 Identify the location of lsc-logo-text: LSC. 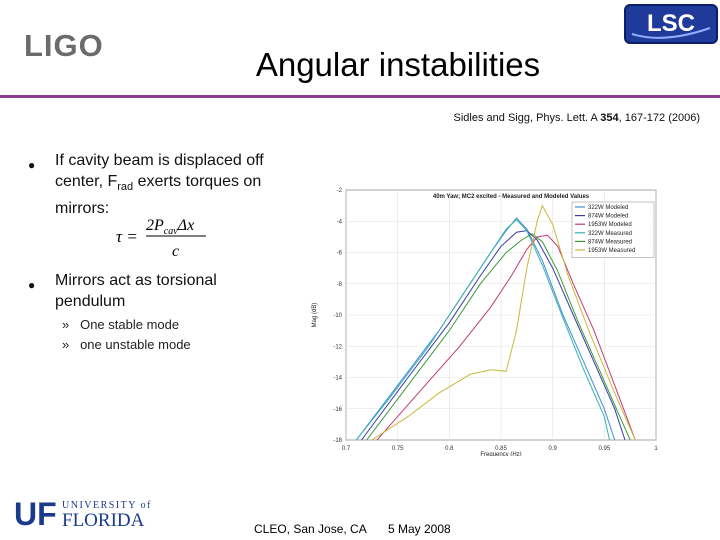
(671, 23).